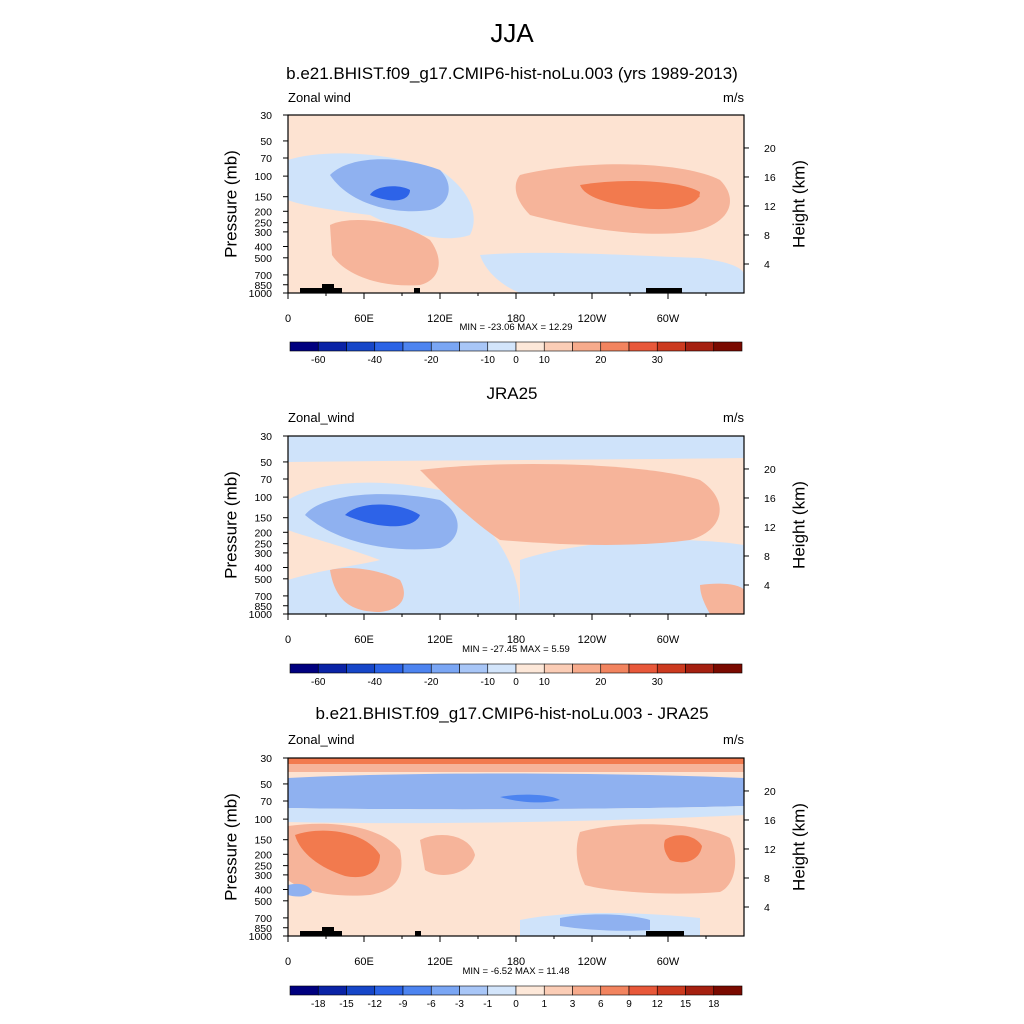 The width and height of the screenshot is (1024, 1024). I want to click on x-tick-label: 0, so click(288, 640).